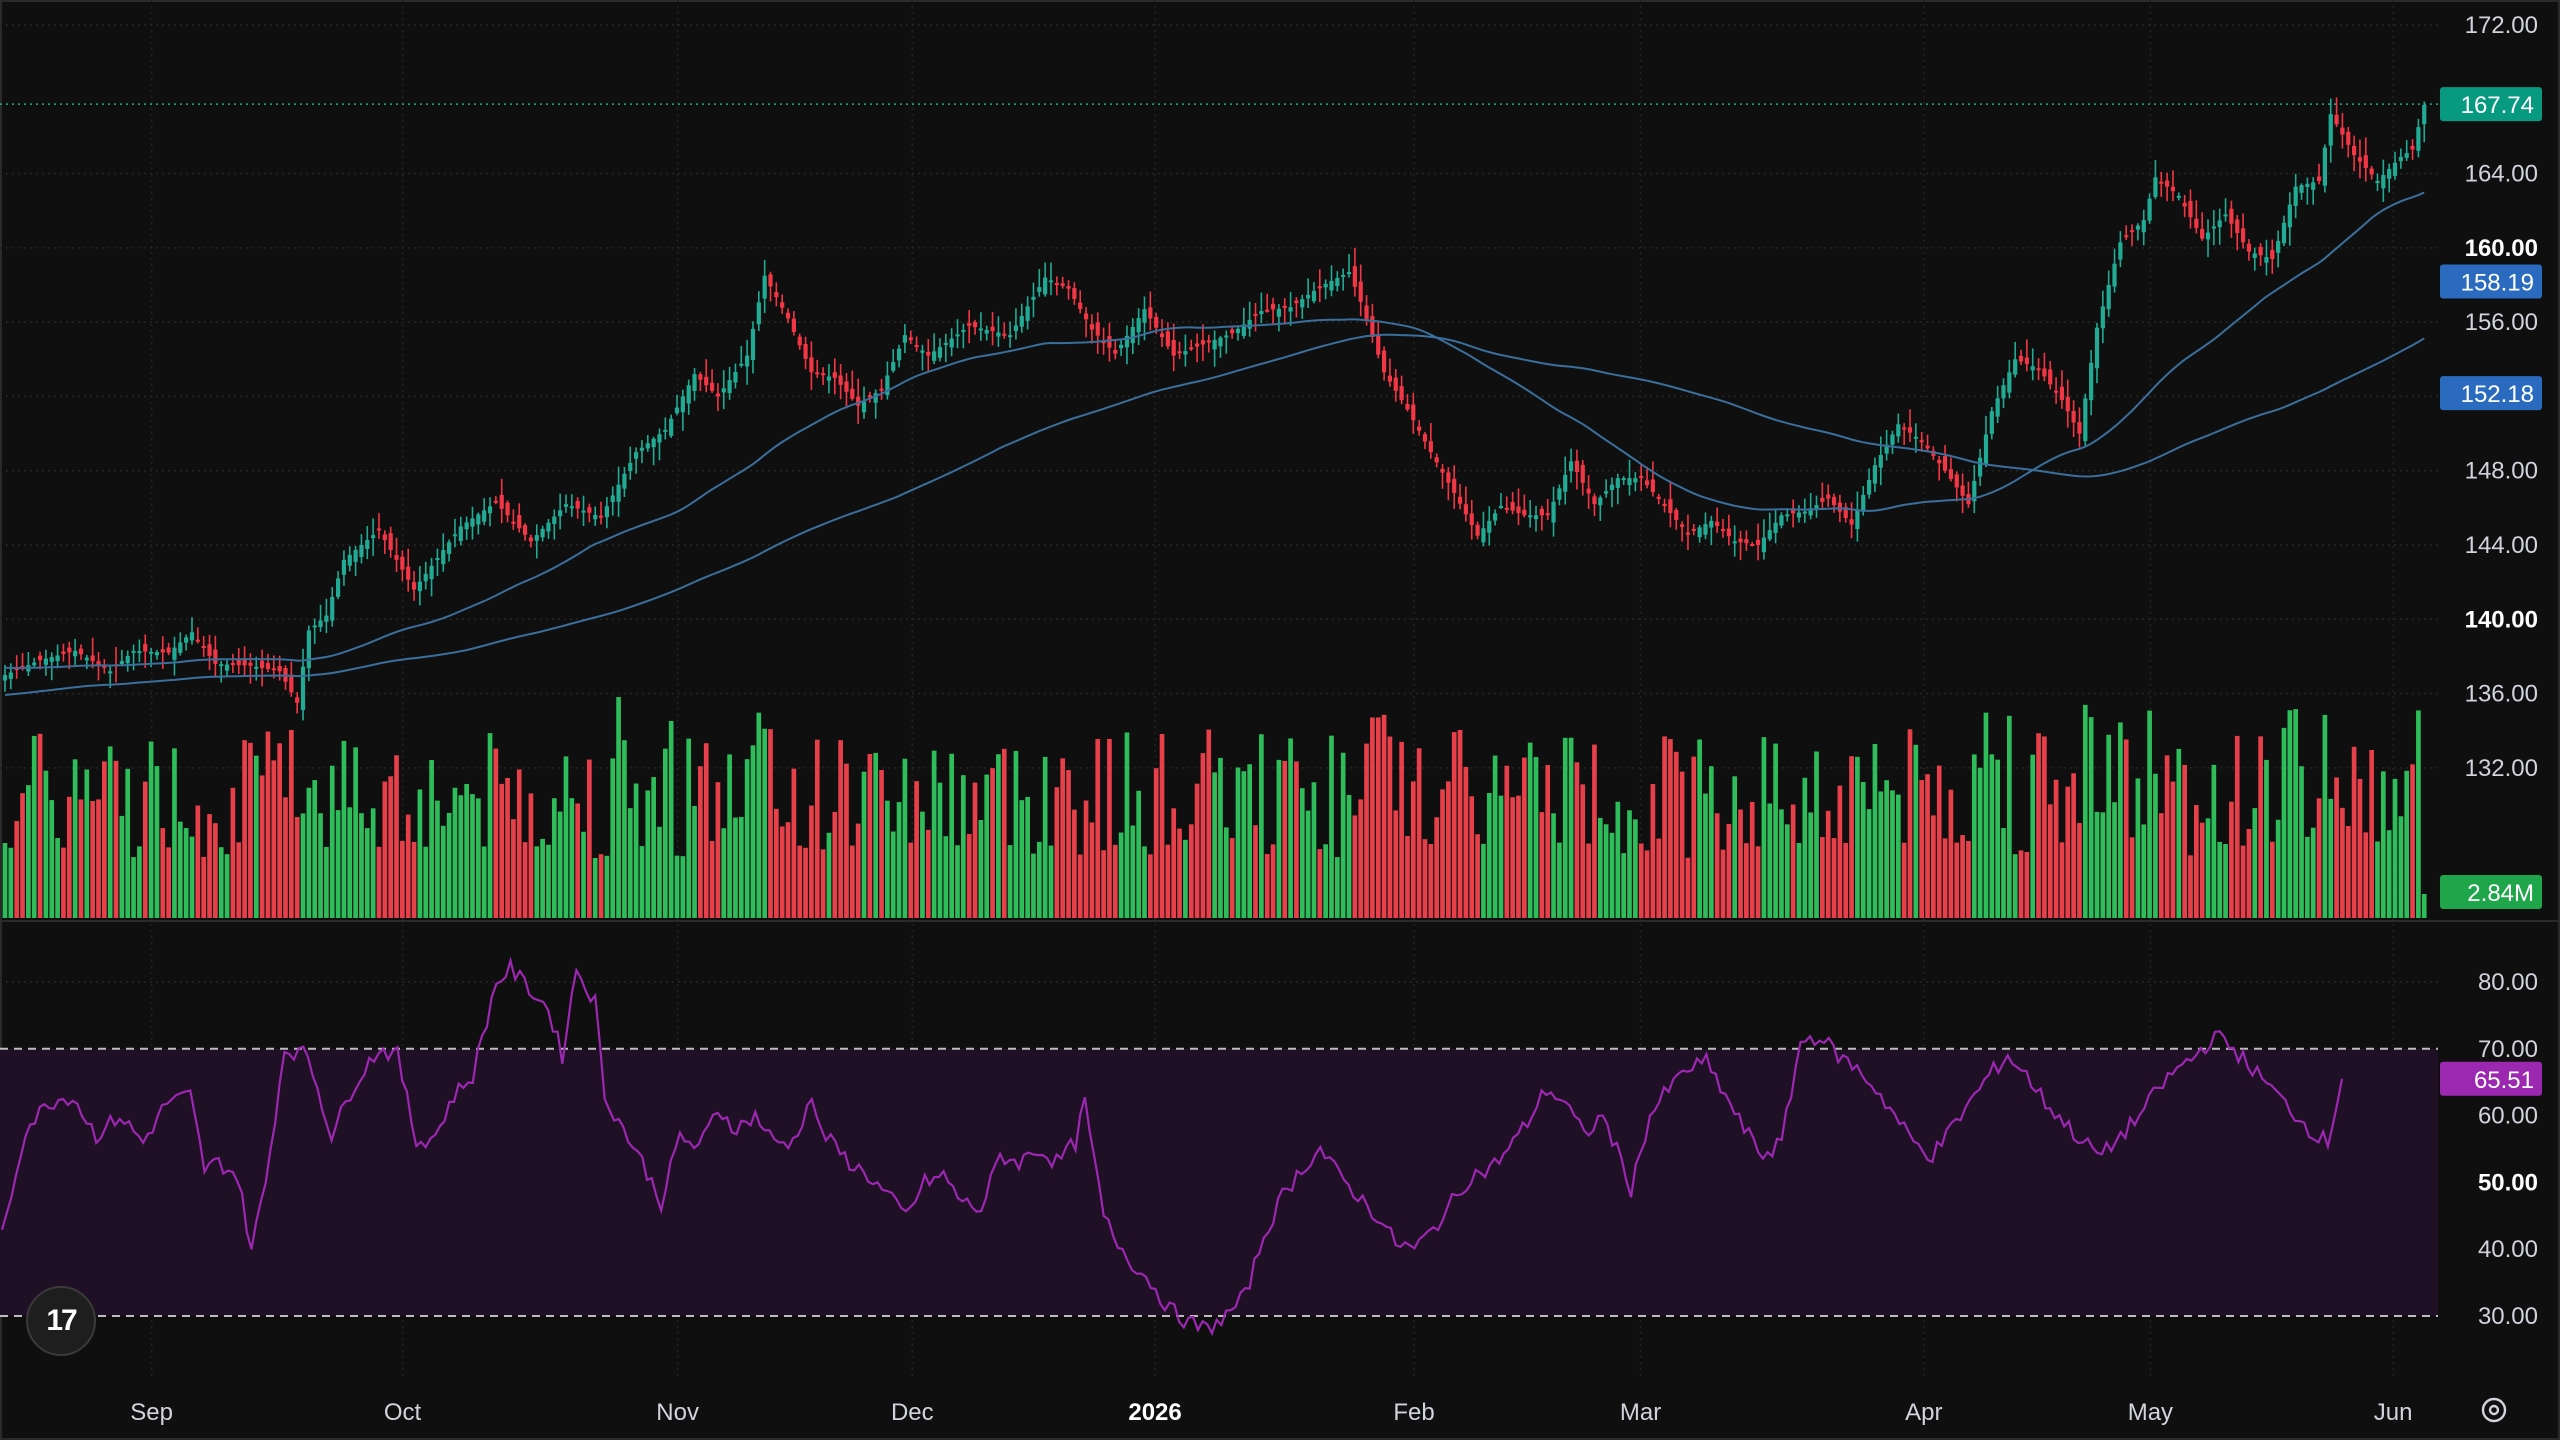  What do you see at coordinates (2501, 174) in the screenshot?
I see `price-tick-label: 164.00` at bounding box center [2501, 174].